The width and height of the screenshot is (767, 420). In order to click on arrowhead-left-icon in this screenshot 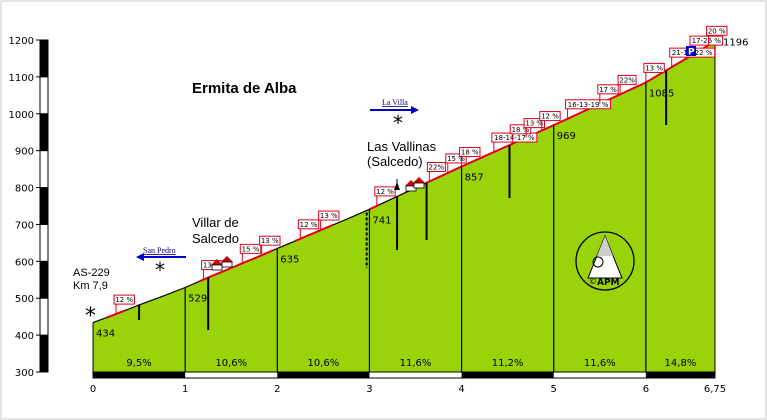, I will do `click(140, 257)`.